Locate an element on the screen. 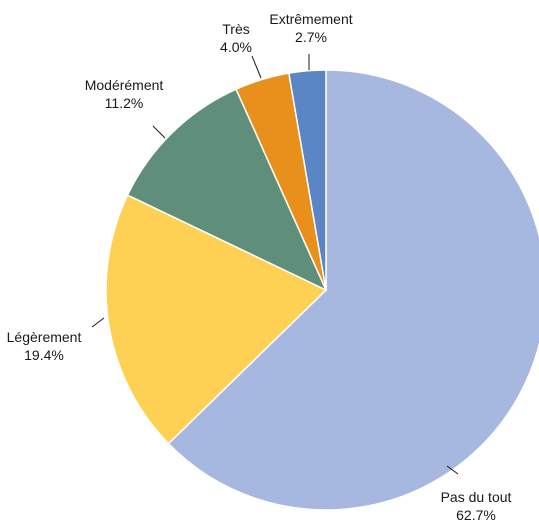  slice-label-4: Extrêmement is located at coordinates (310, 19).